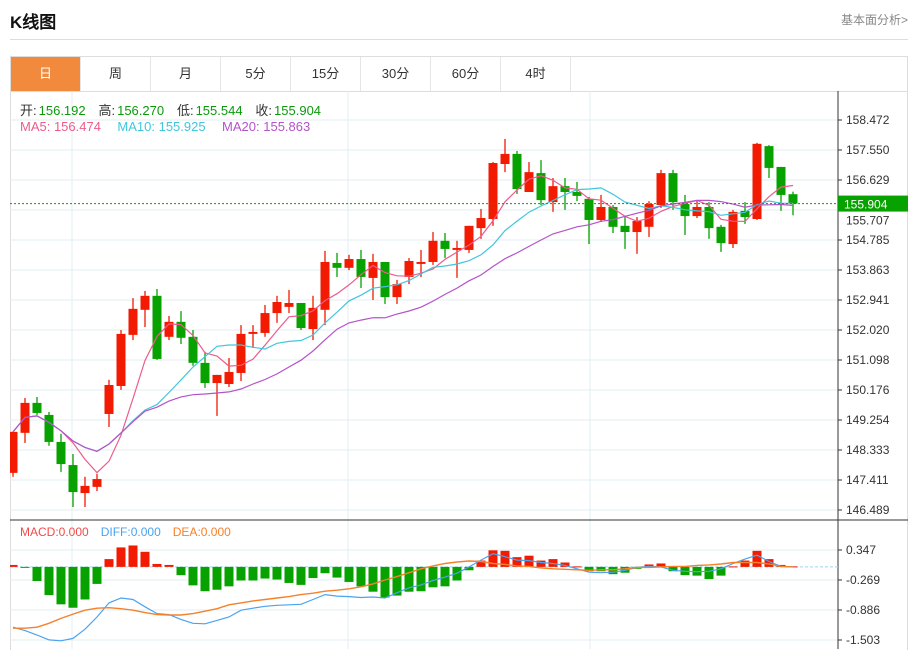 This screenshot has height=650, width=912. I want to click on tab-15min: 15分, so click(326, 74).